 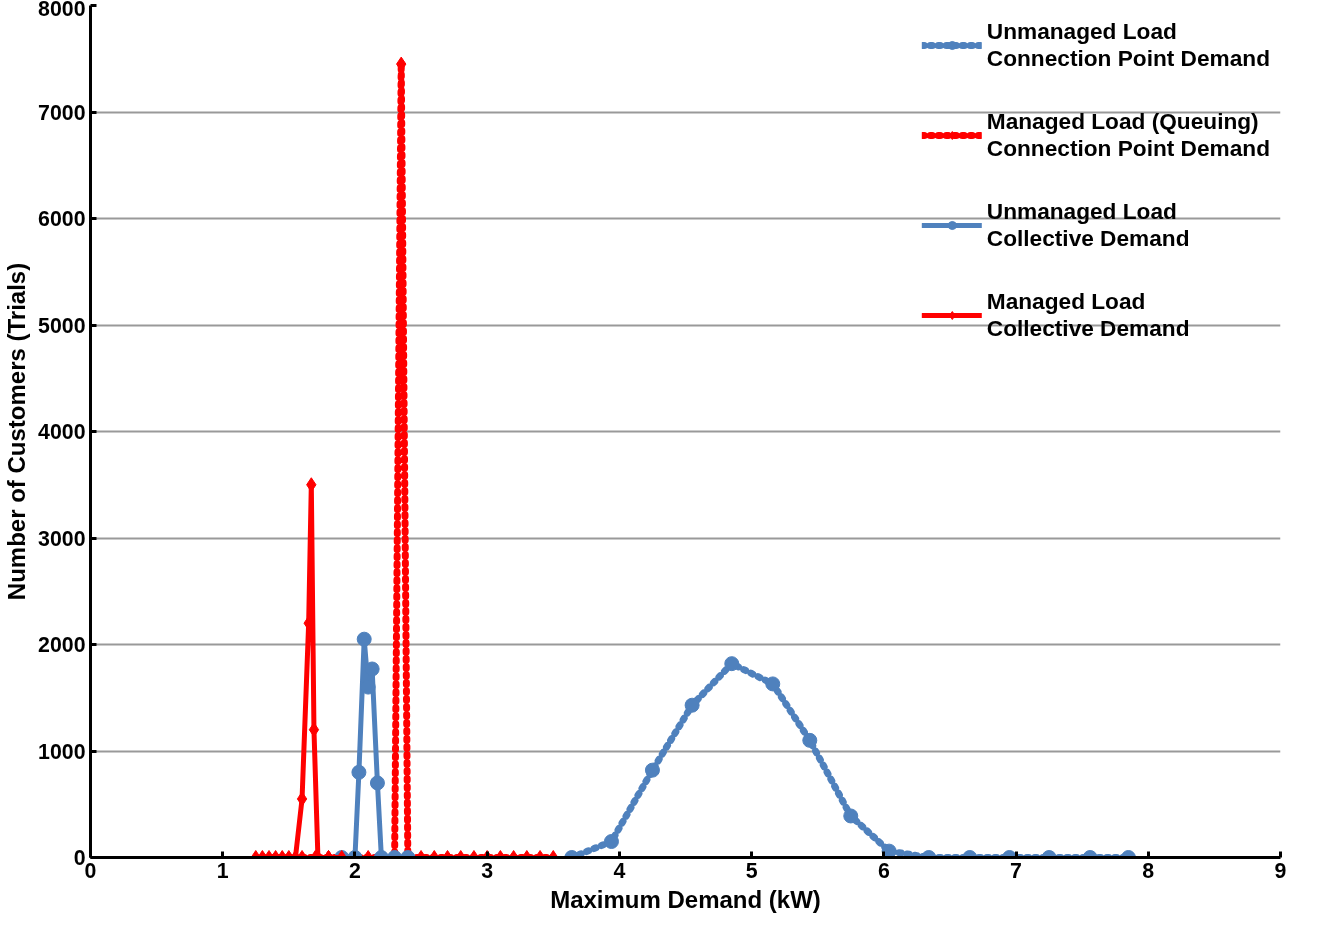 What do you see at coordinates (487, 870) in the screenshot?
I see `x-tick-label: 3` at bounding box center [487, 870].